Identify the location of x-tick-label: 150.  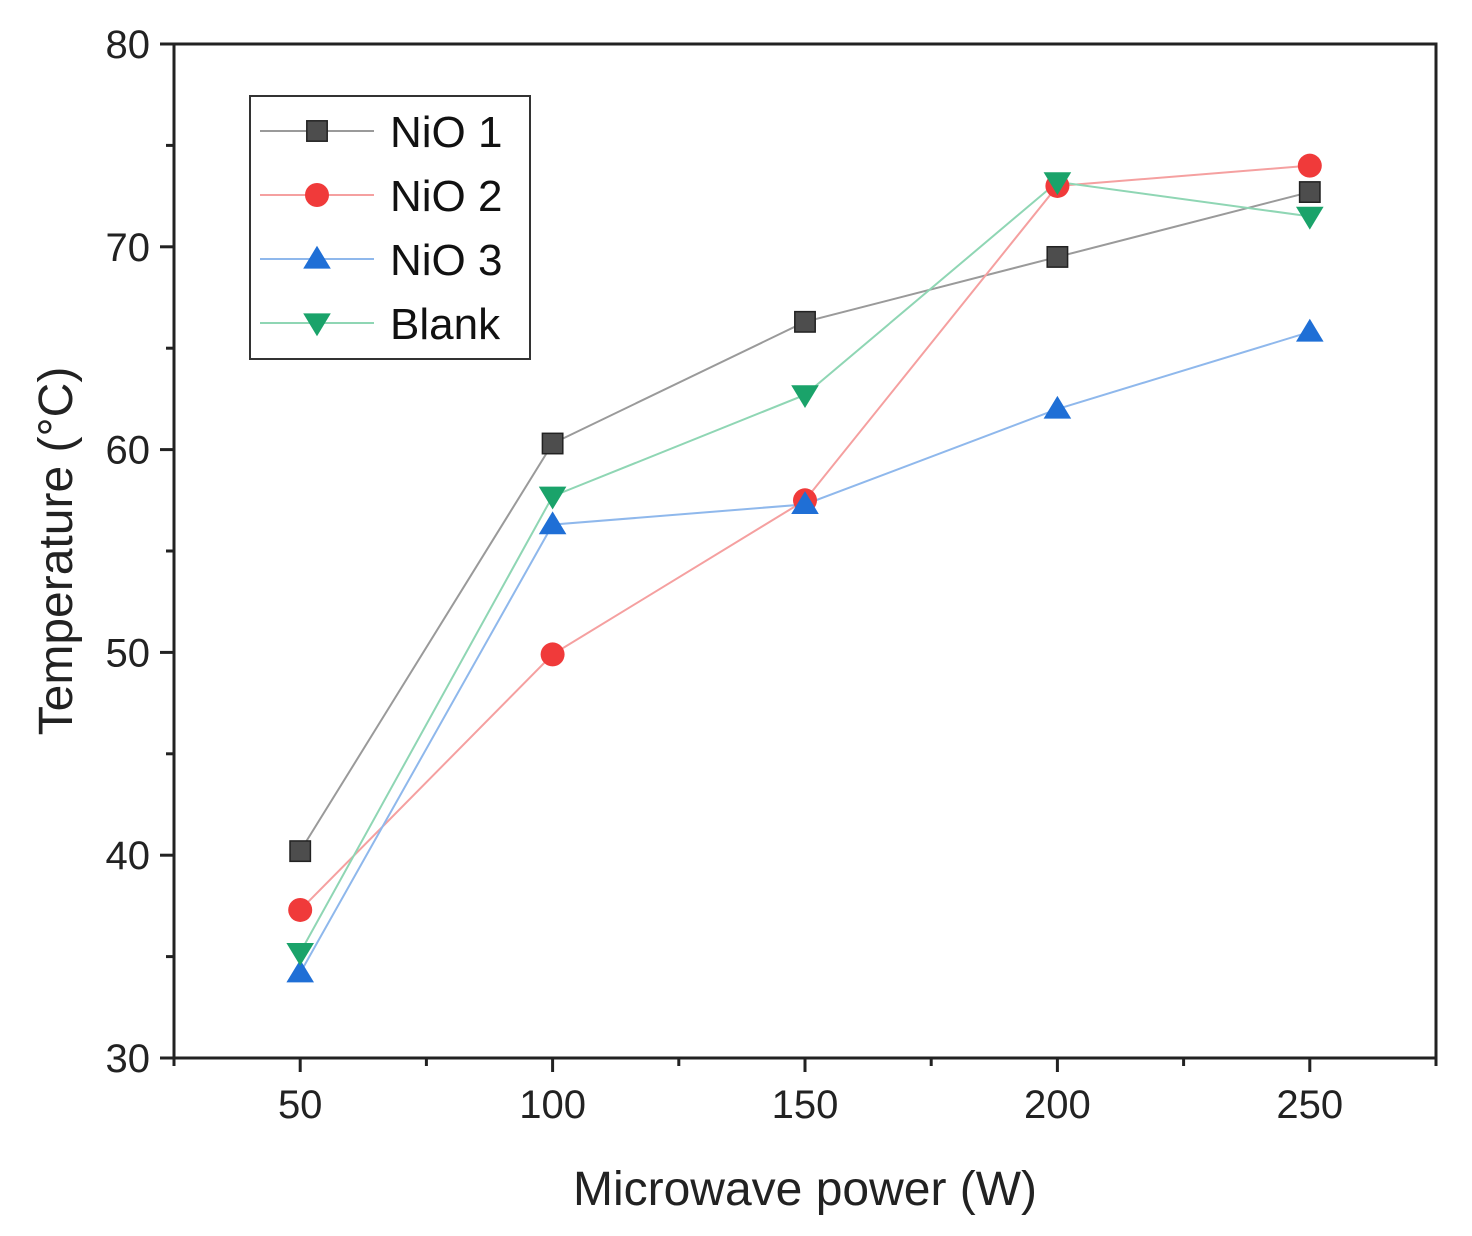
(805, 1105).